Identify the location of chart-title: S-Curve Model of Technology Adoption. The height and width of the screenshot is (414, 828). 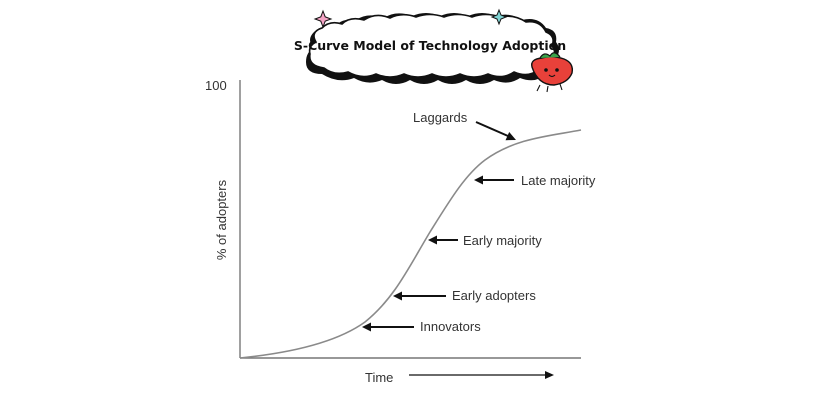
(430, 45).